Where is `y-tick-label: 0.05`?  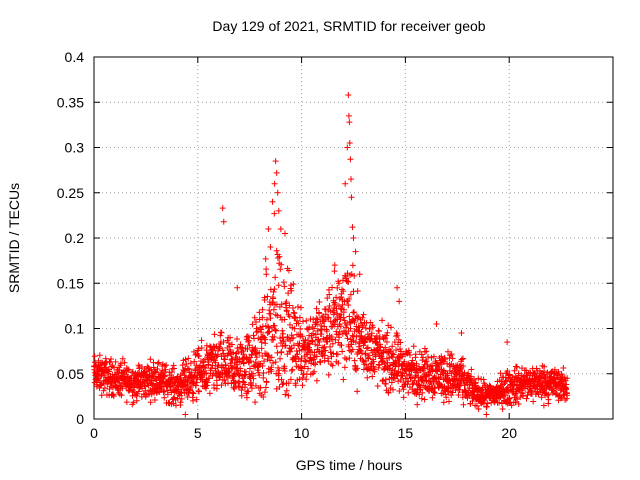
y-tick-label: 0.05 is located at coordinates (70, 374).